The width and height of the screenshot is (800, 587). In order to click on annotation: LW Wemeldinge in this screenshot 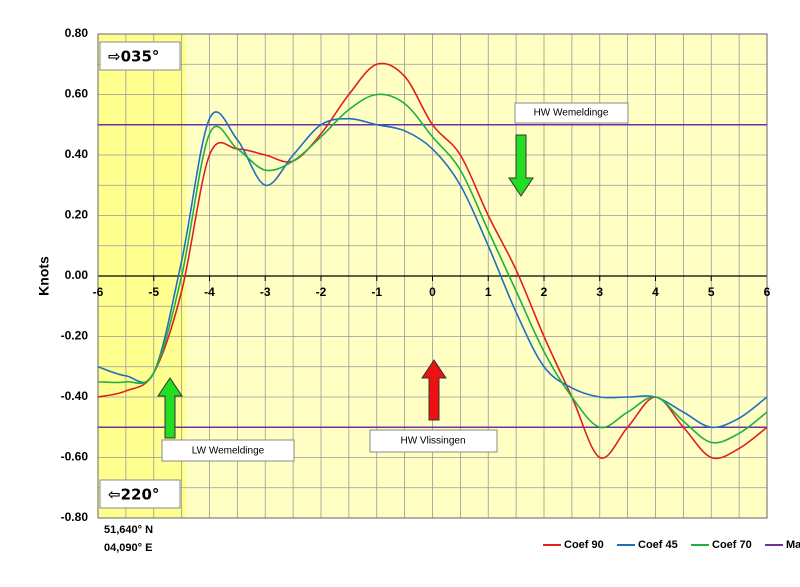, I will do `click(228, 451)`.